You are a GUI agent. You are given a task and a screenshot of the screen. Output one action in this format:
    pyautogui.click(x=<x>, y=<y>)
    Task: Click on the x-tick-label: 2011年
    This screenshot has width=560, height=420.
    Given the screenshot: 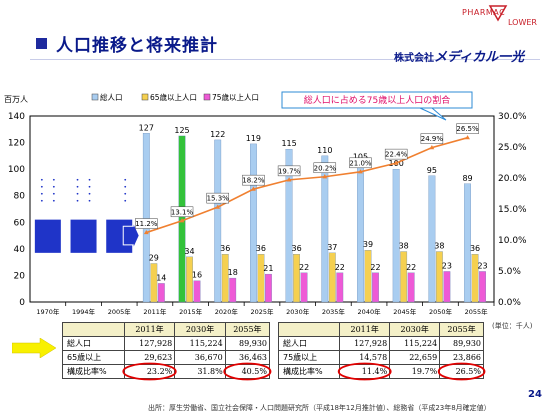 What is the action you would take?
    pyautogui.click(x=155, y=311)
    